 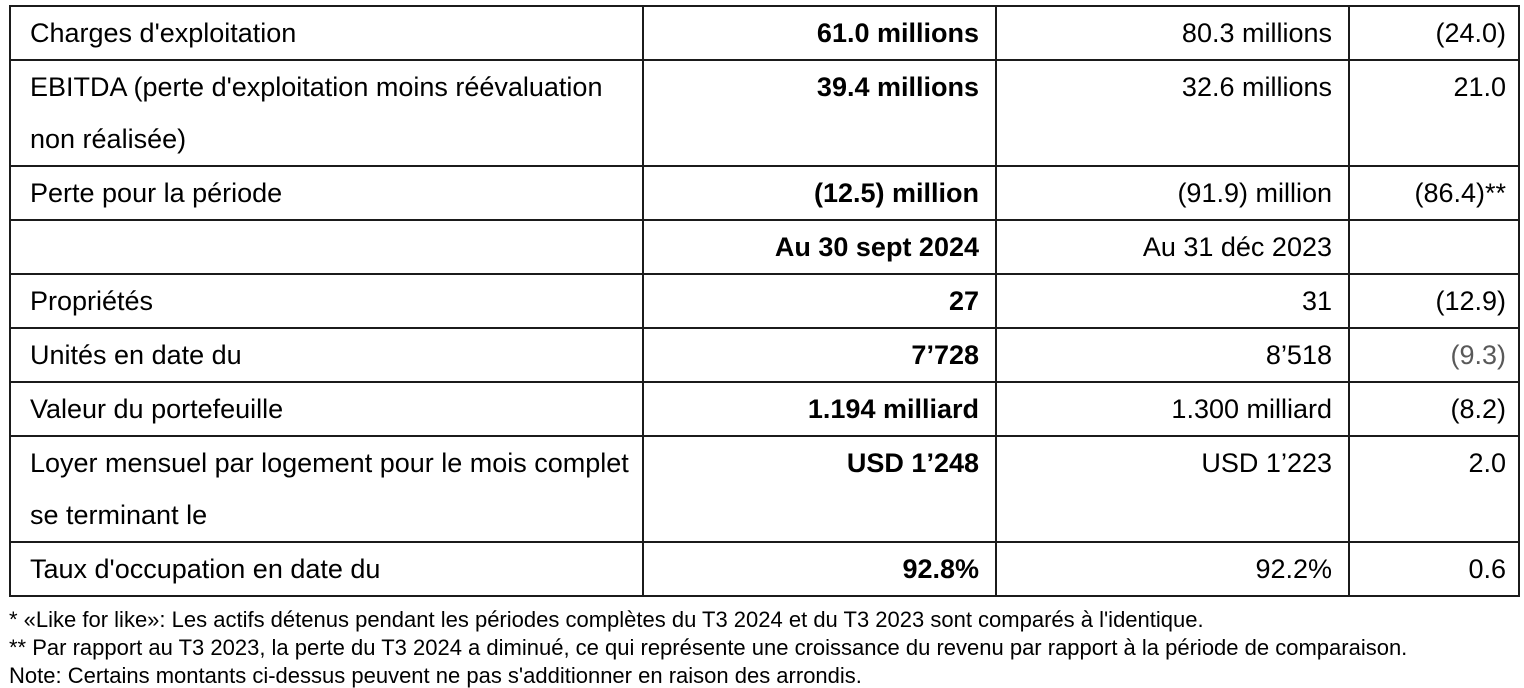 I want to click on change-value: (12.9), so click(x=1434, y=301).